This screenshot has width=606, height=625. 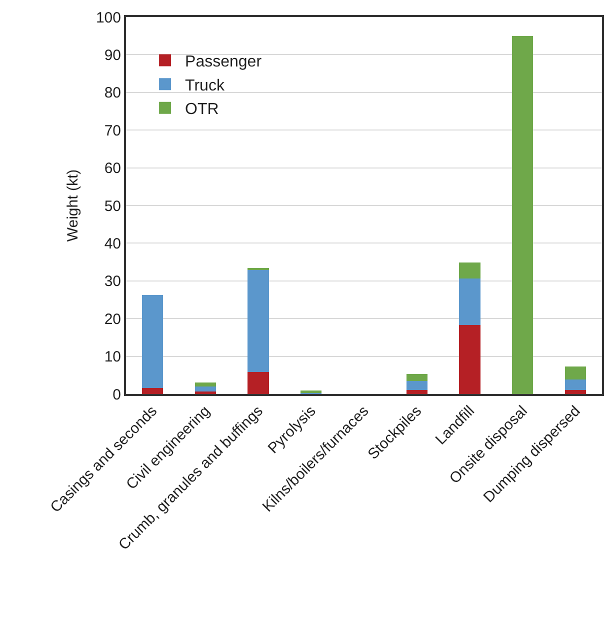 What do you see at coordinates (205, 85) in the screenshot?
I see `legend-label: Truck` at bounding box center [205, 85].